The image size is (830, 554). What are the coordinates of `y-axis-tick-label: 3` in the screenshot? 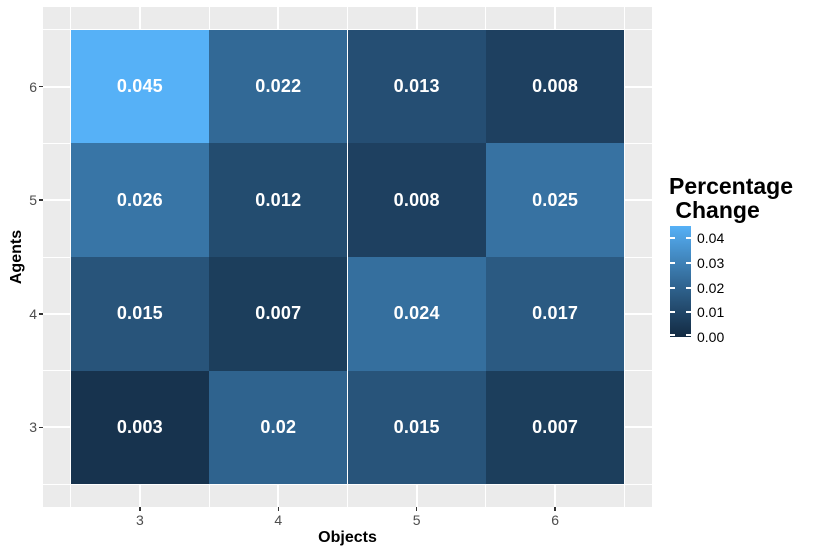 It's located at (33, 427).